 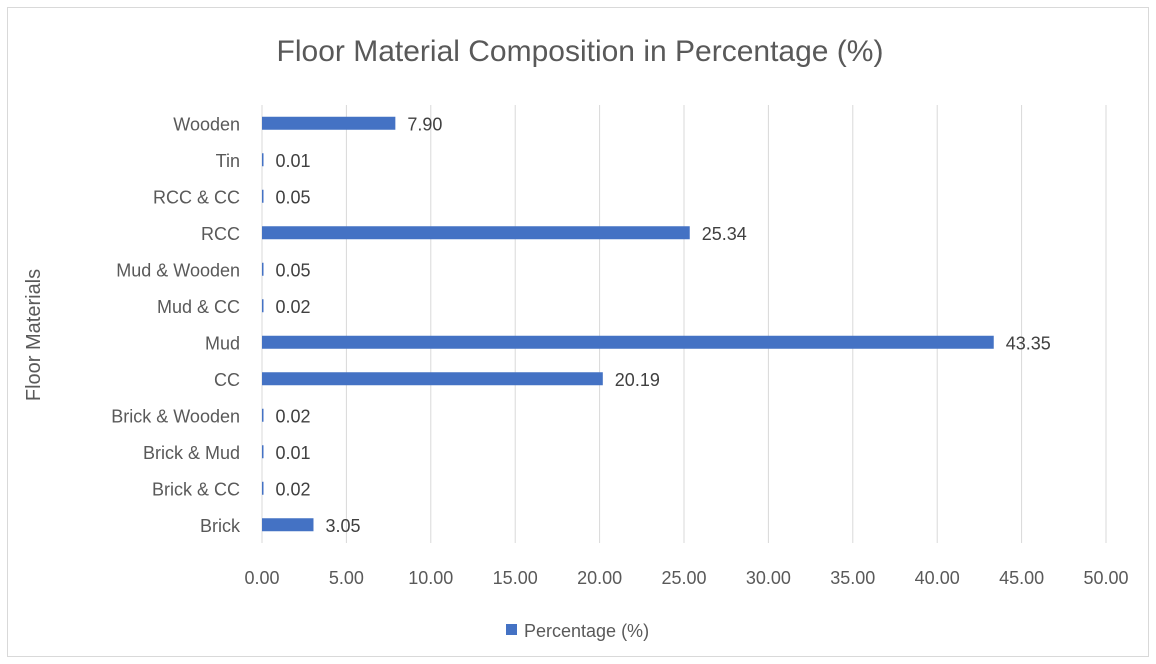 What do you see at coordinates (586, 631) in the screenshot?
I see `legend-label: Percentage (%)` at bounding box center [586, 631].